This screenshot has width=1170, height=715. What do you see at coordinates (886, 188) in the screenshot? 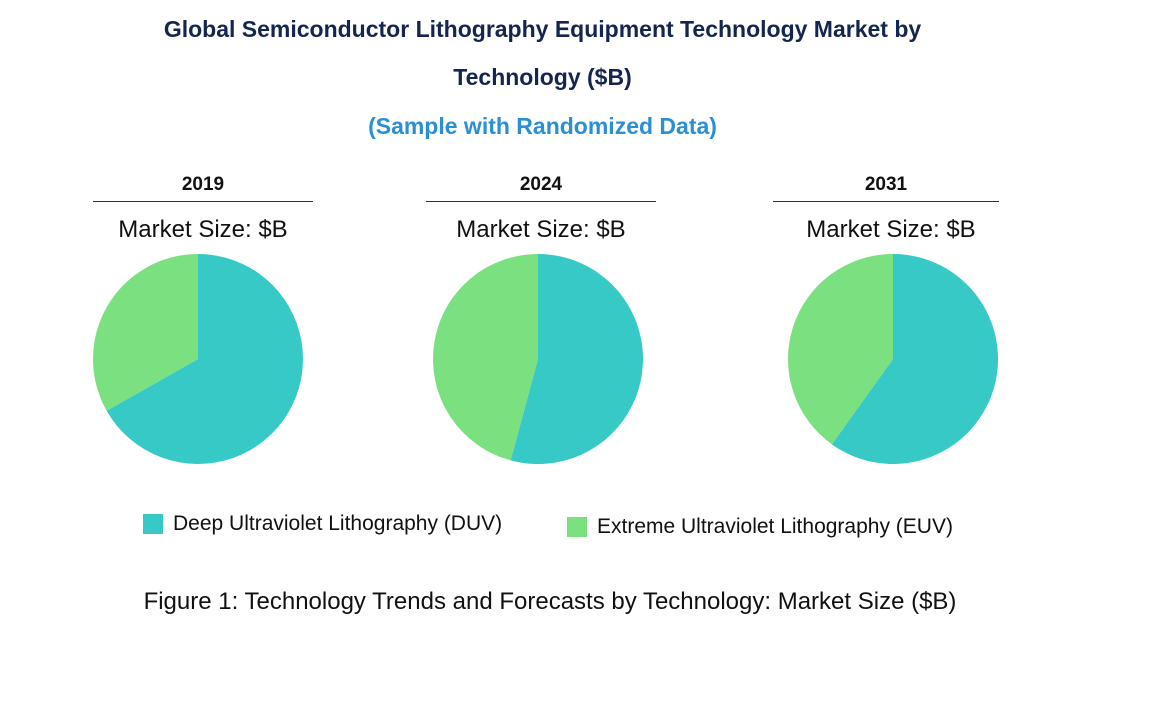
I see `pie-year-2031: 2031` at bounding box center [886, 188].